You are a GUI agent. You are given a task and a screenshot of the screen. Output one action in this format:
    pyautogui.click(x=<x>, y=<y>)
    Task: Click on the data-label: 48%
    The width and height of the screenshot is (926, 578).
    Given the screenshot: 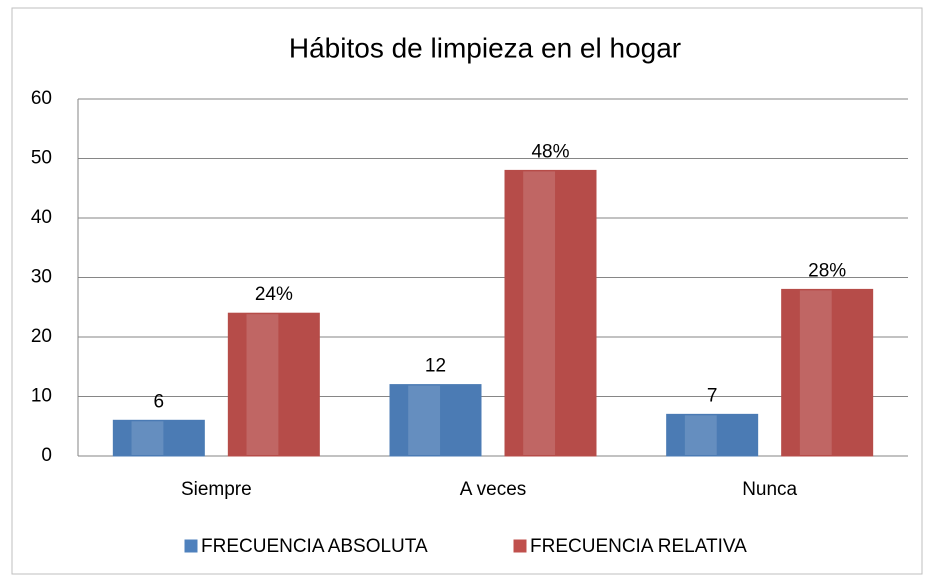 What is the action you would take?
    pyautogui.click(x=550, y=151)
    